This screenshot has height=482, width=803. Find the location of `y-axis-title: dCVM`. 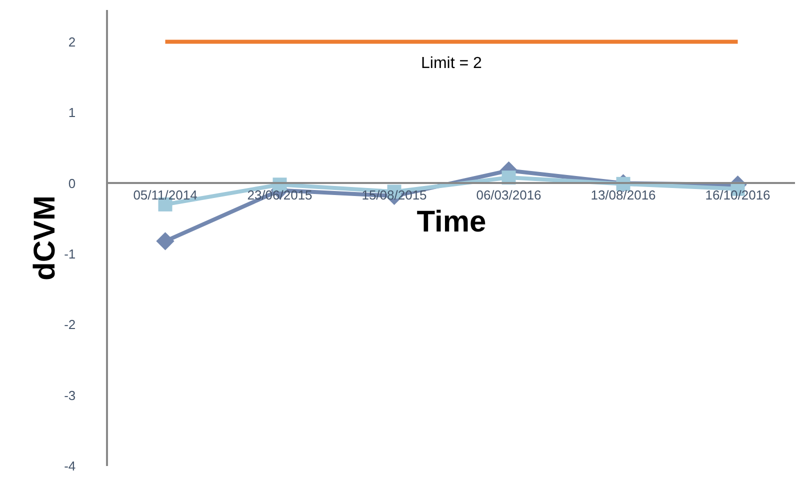

y-axis-title: dCVM is located at coordinates (45, 238).